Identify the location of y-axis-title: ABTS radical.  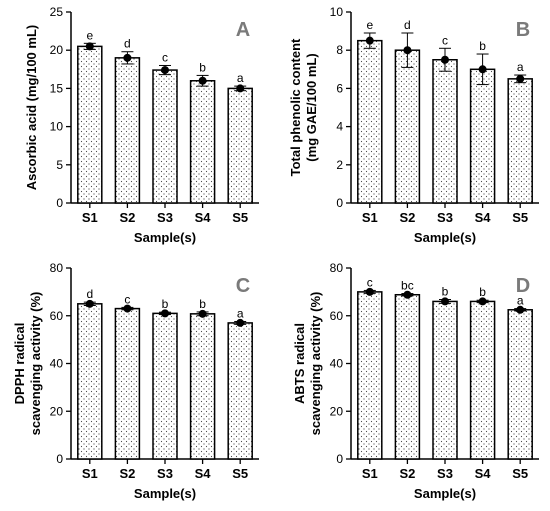
(299, 363).